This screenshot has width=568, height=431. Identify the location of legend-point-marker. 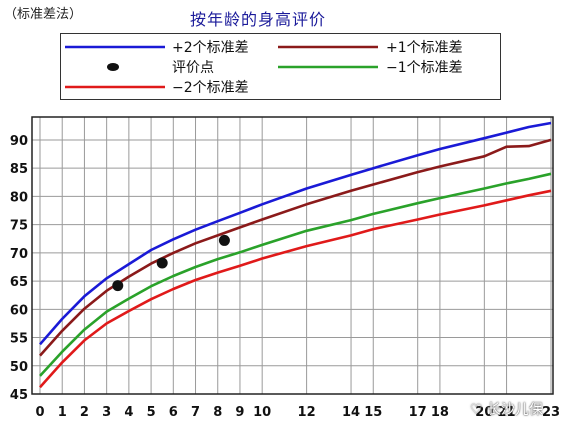
(113, 67).